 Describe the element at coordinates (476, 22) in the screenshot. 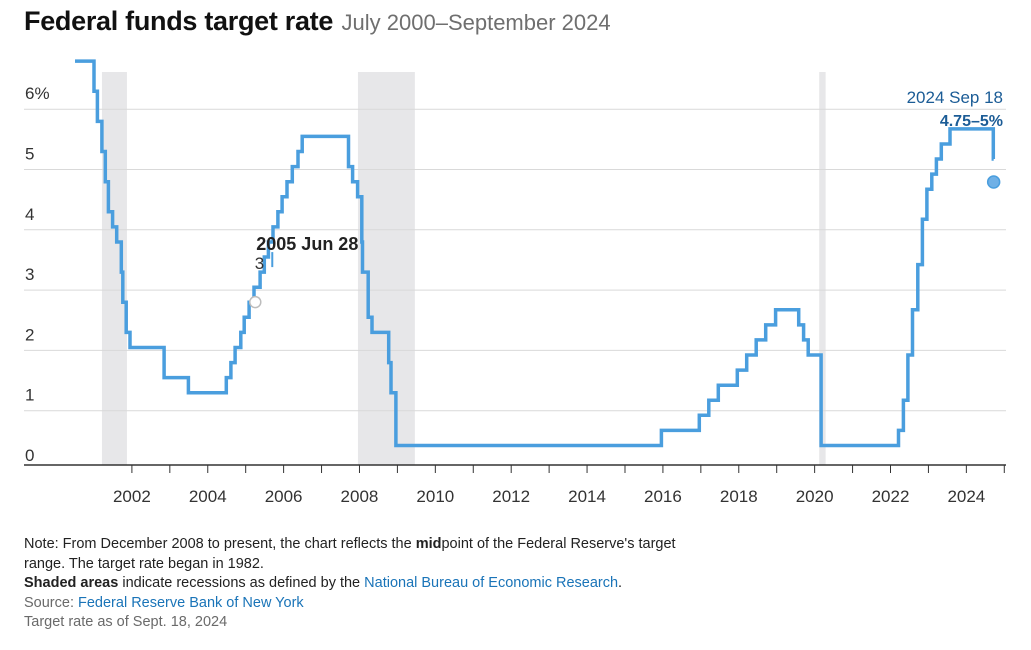

I see `chart-subtitle: July 2000–September 2024` at that location.